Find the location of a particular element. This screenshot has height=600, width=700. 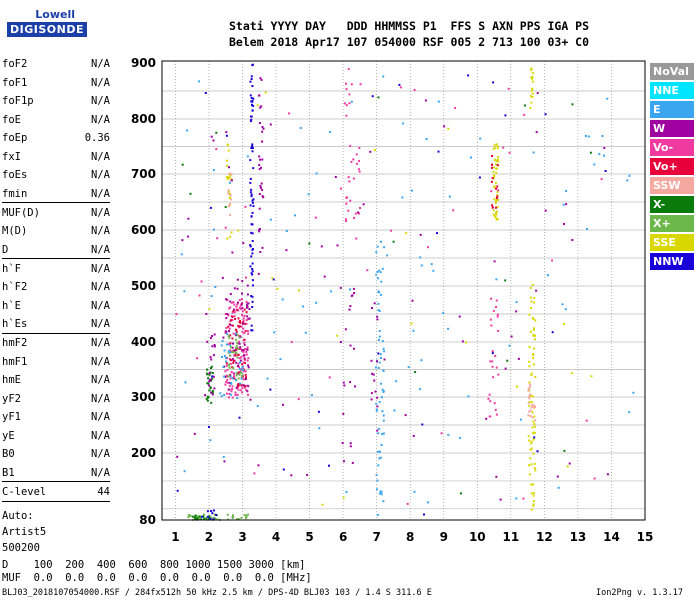

x-tick-label: 12 is located at coordinates (544, 537).